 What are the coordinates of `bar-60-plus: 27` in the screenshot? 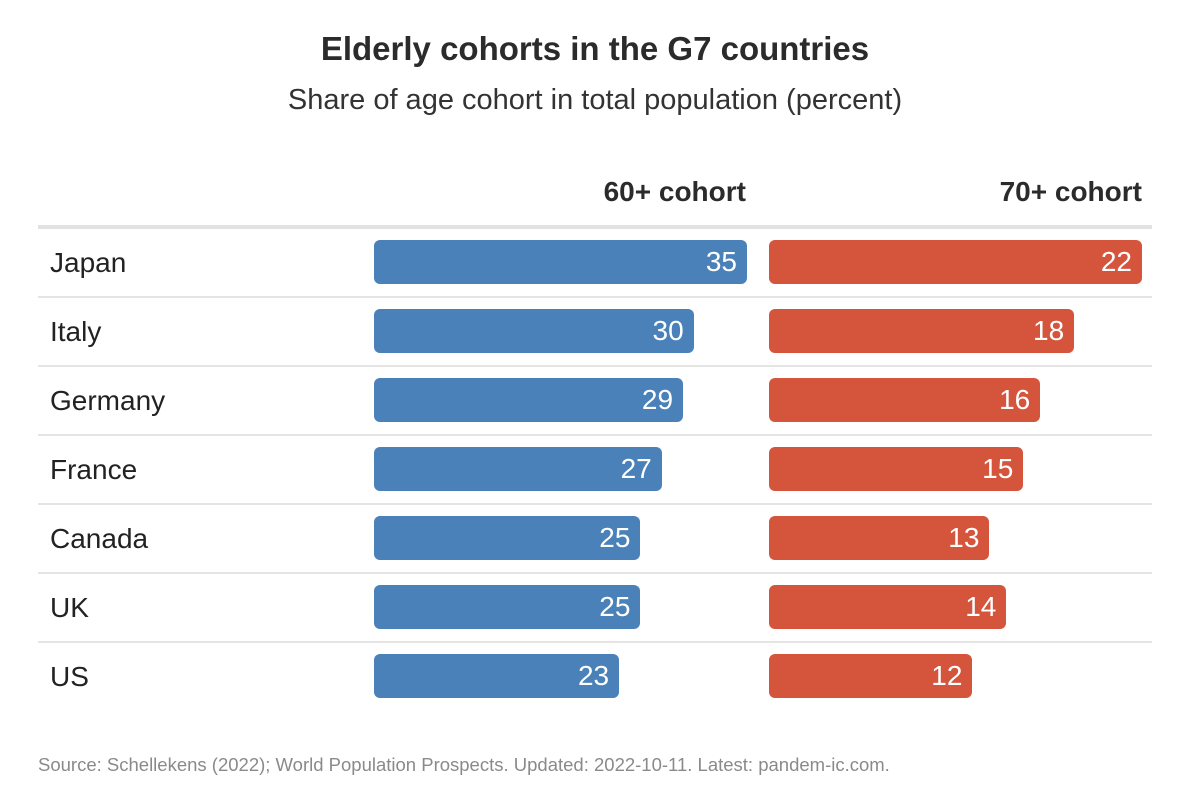 It's located at (518, 469).